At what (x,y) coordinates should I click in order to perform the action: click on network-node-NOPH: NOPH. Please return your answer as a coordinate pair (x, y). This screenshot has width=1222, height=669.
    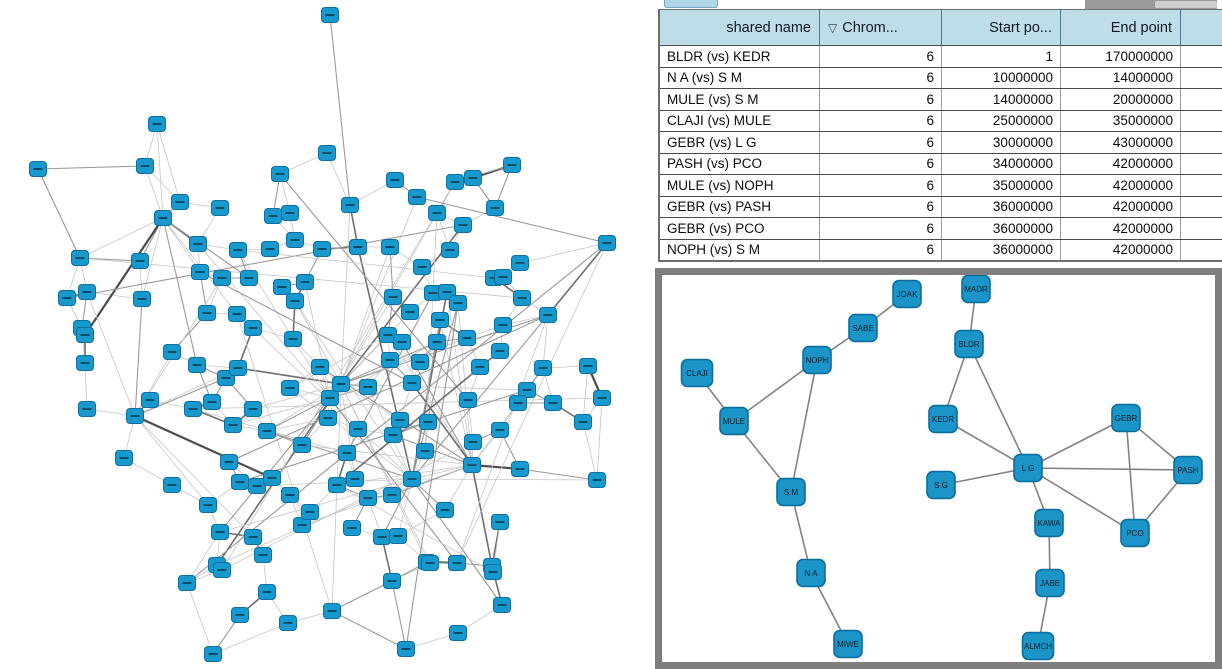
    Looking at the image, I should click on (817, 360).